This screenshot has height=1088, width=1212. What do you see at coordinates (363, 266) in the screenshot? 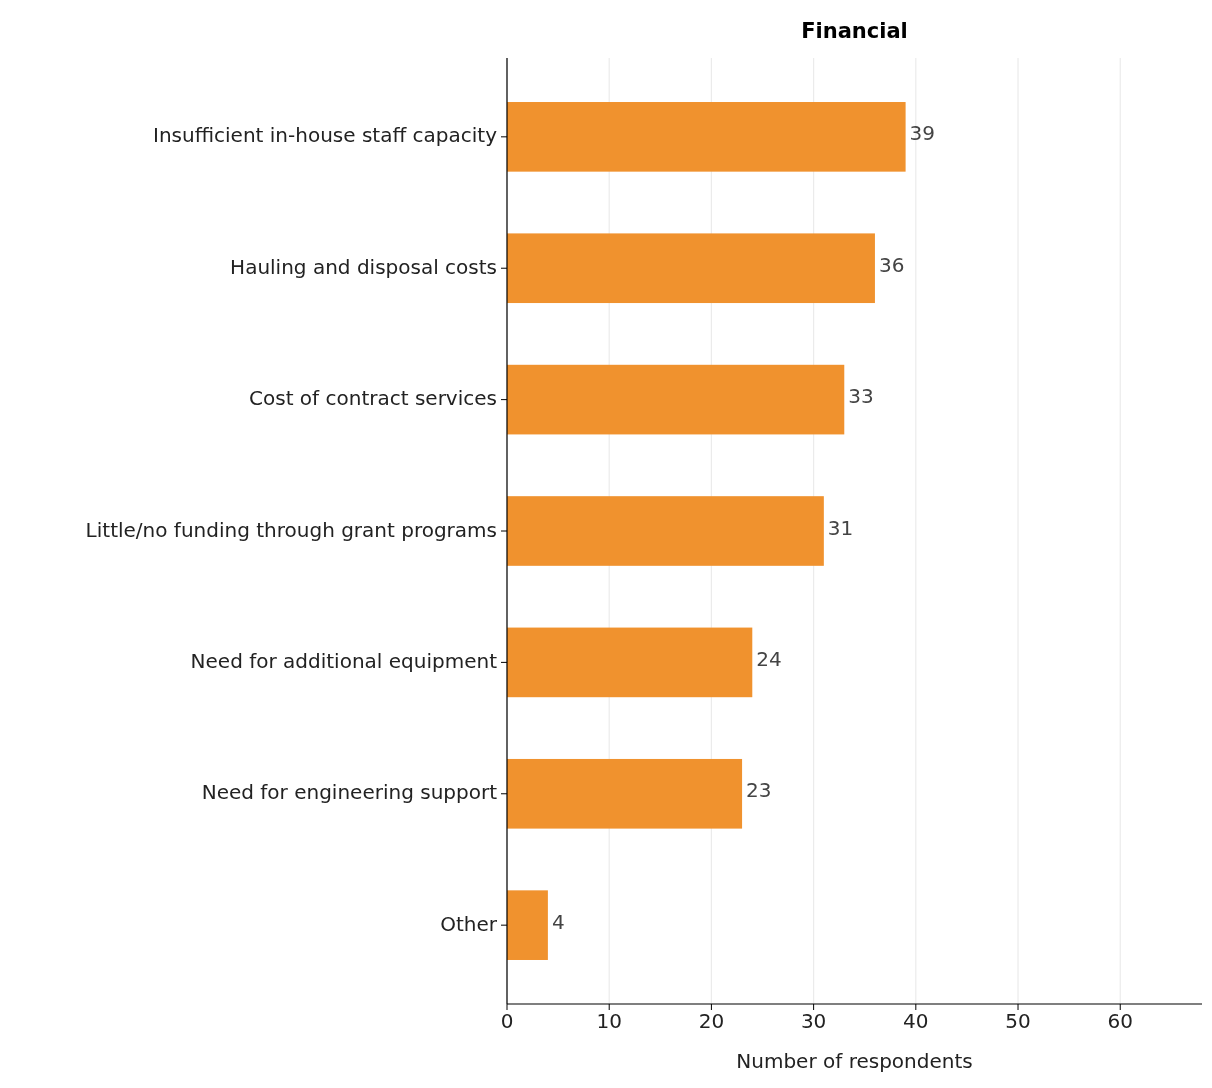
I see `y-tick-label: Hauling and disposal costs` at bounding box center [363, 266].